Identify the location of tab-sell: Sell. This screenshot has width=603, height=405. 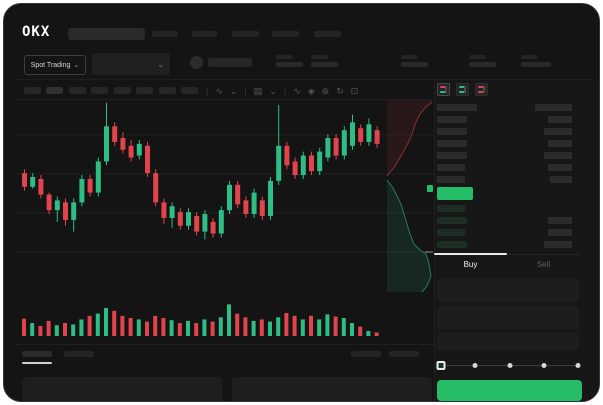
(543, 264).